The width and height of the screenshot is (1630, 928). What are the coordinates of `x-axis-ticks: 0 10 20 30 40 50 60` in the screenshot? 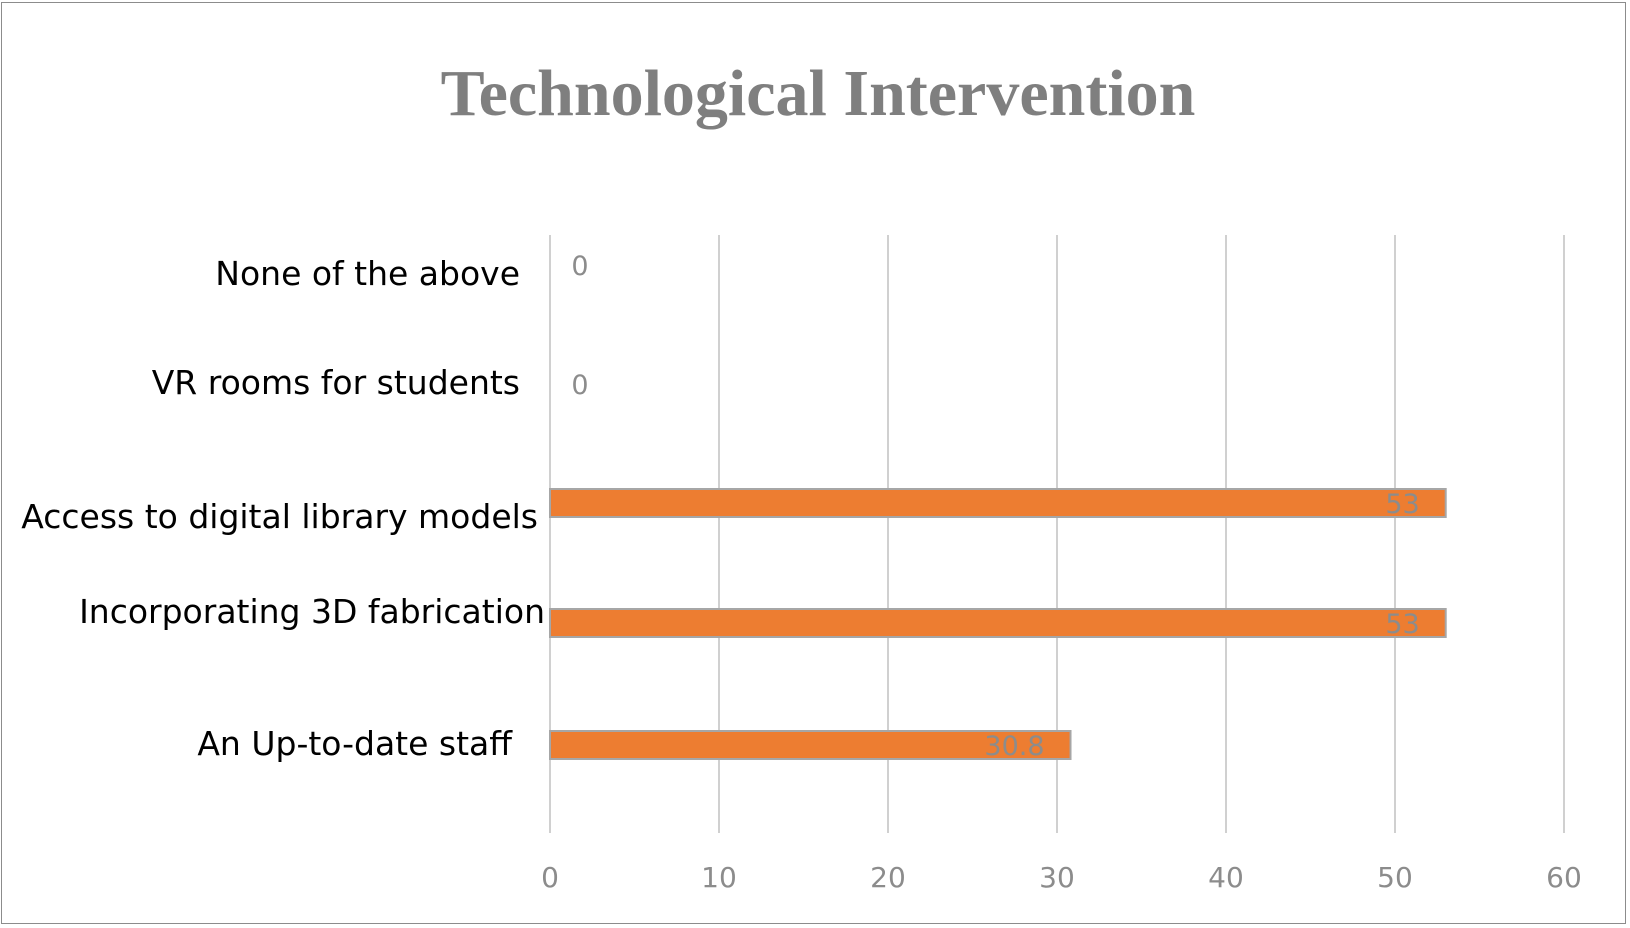 It's located at (1061, 877).